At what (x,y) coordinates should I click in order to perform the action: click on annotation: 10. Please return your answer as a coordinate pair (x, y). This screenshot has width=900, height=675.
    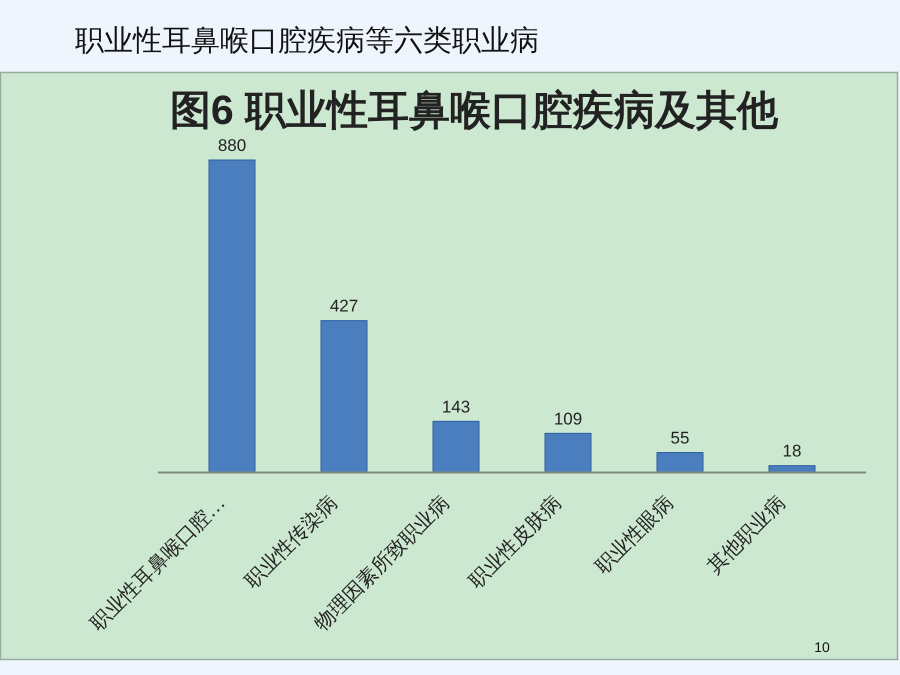
    Looking at the image, I should click on (822, 647).